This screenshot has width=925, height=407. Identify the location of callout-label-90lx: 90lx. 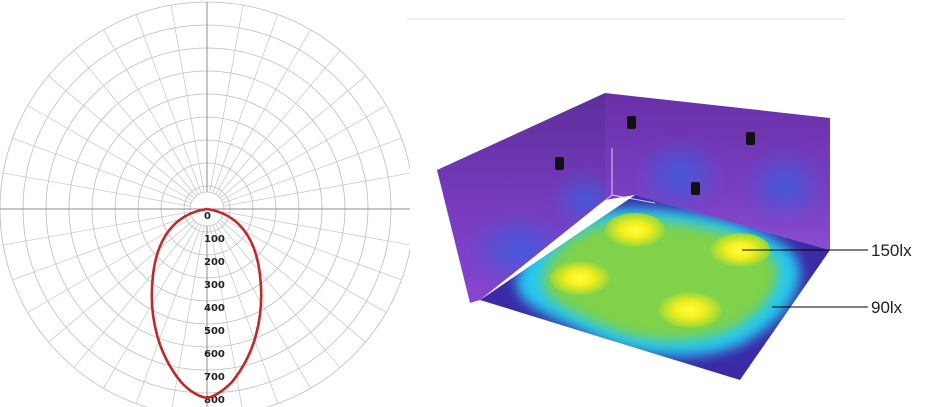
(887, 307).